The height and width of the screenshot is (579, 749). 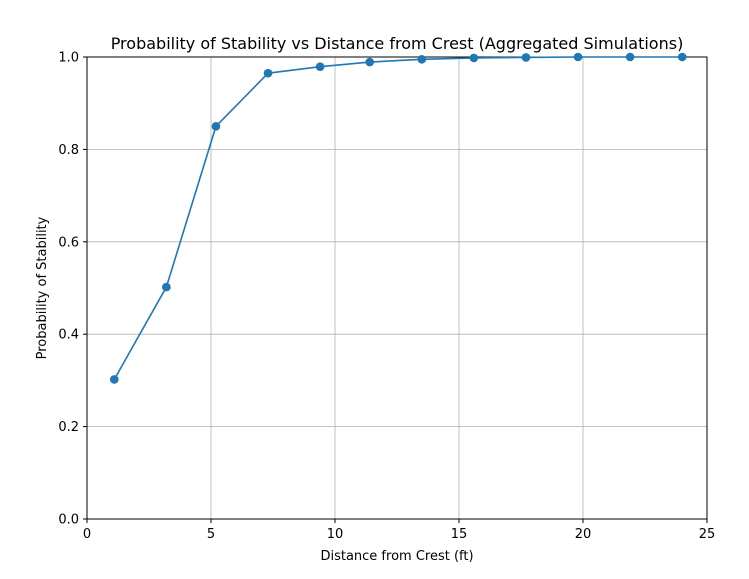 What do you see at coordinates (68, 242) in the screenshot?
I see `y-tick-label: 0.6` at bounding box center [68, 242].